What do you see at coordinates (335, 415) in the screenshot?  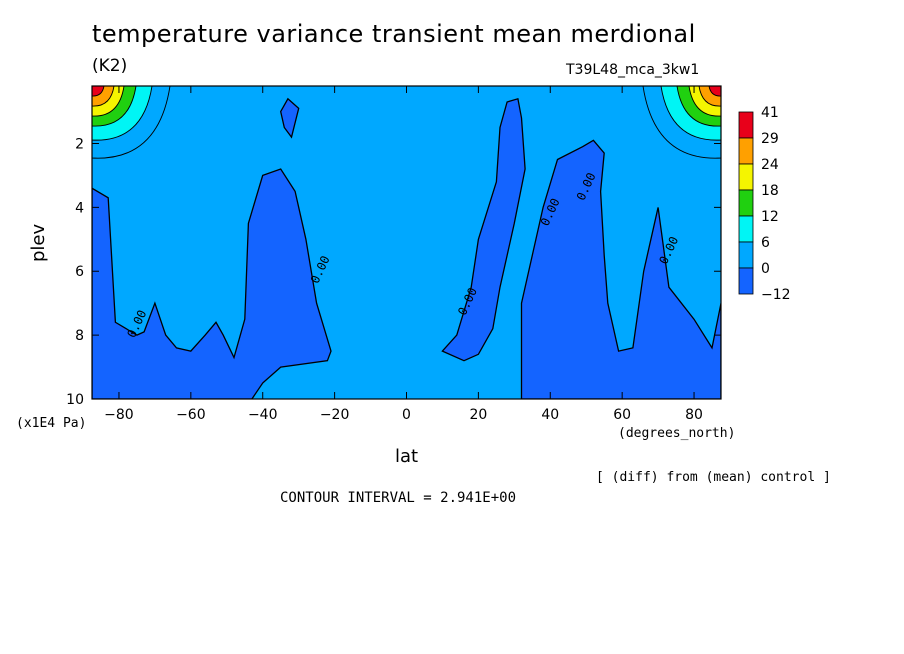 I see `x-tick-label: −20` at bounding box center [335, 415].